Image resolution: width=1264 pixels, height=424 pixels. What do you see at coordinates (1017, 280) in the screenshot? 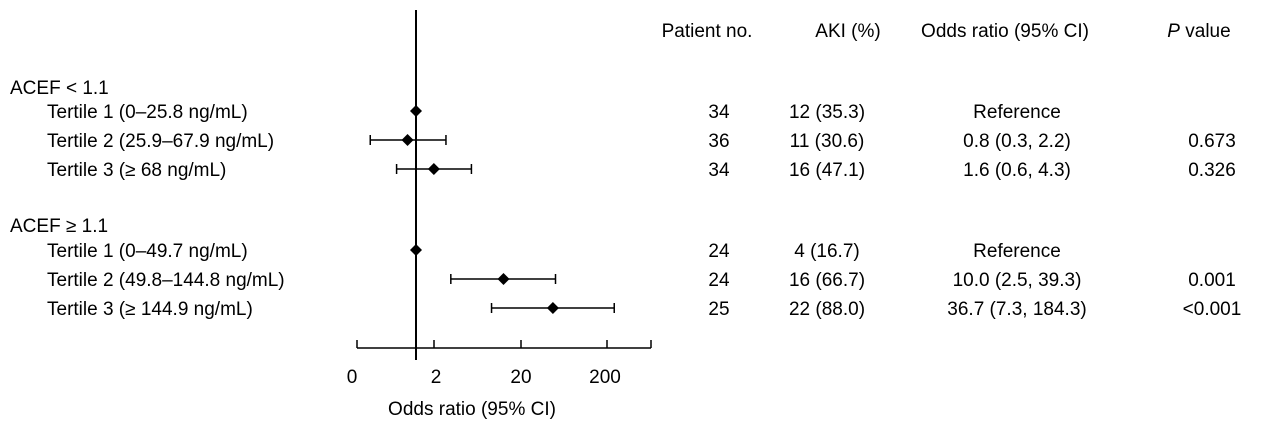
I see `cell-odds-ratio: 10.0 (2.5, 39.3)` at bounding box center [1017, 280].